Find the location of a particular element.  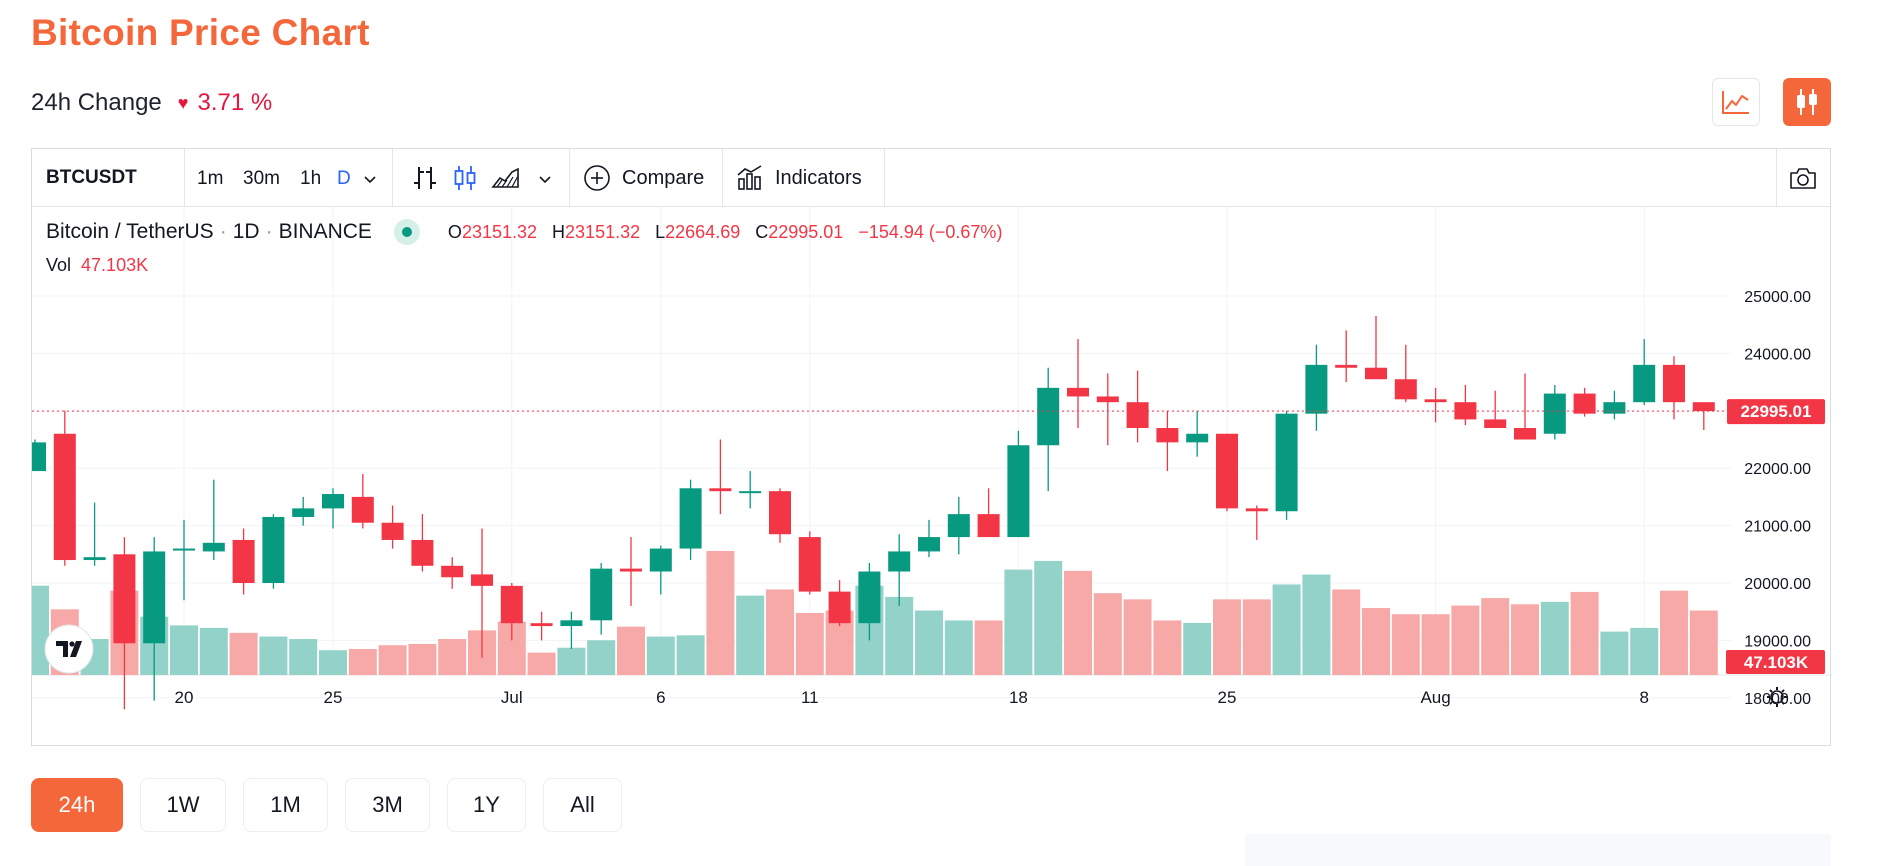

period-selector: 24h 1W 1M 3M 1Y All is located at coordinates (326, 805).